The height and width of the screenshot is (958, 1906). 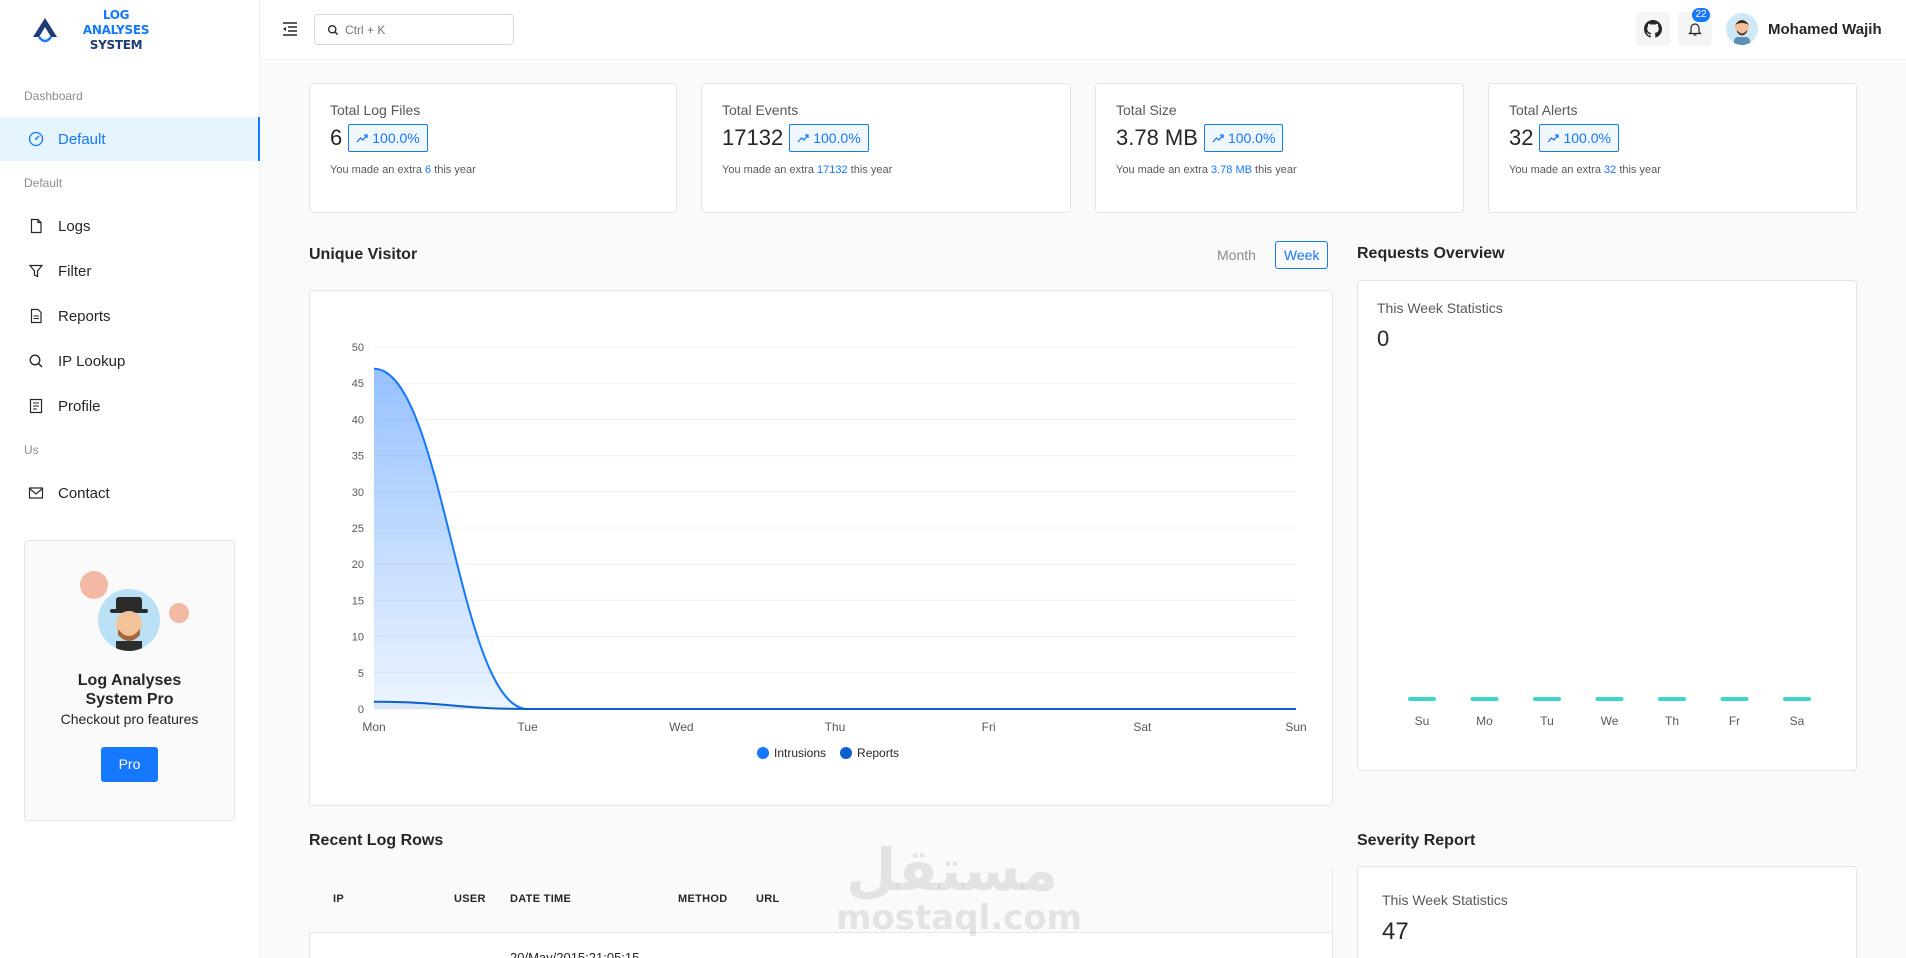 What do you see at coordinates (1607, 912) in the screenshot?
I see `severity-report-panel` at bounding box center [1607, 912].